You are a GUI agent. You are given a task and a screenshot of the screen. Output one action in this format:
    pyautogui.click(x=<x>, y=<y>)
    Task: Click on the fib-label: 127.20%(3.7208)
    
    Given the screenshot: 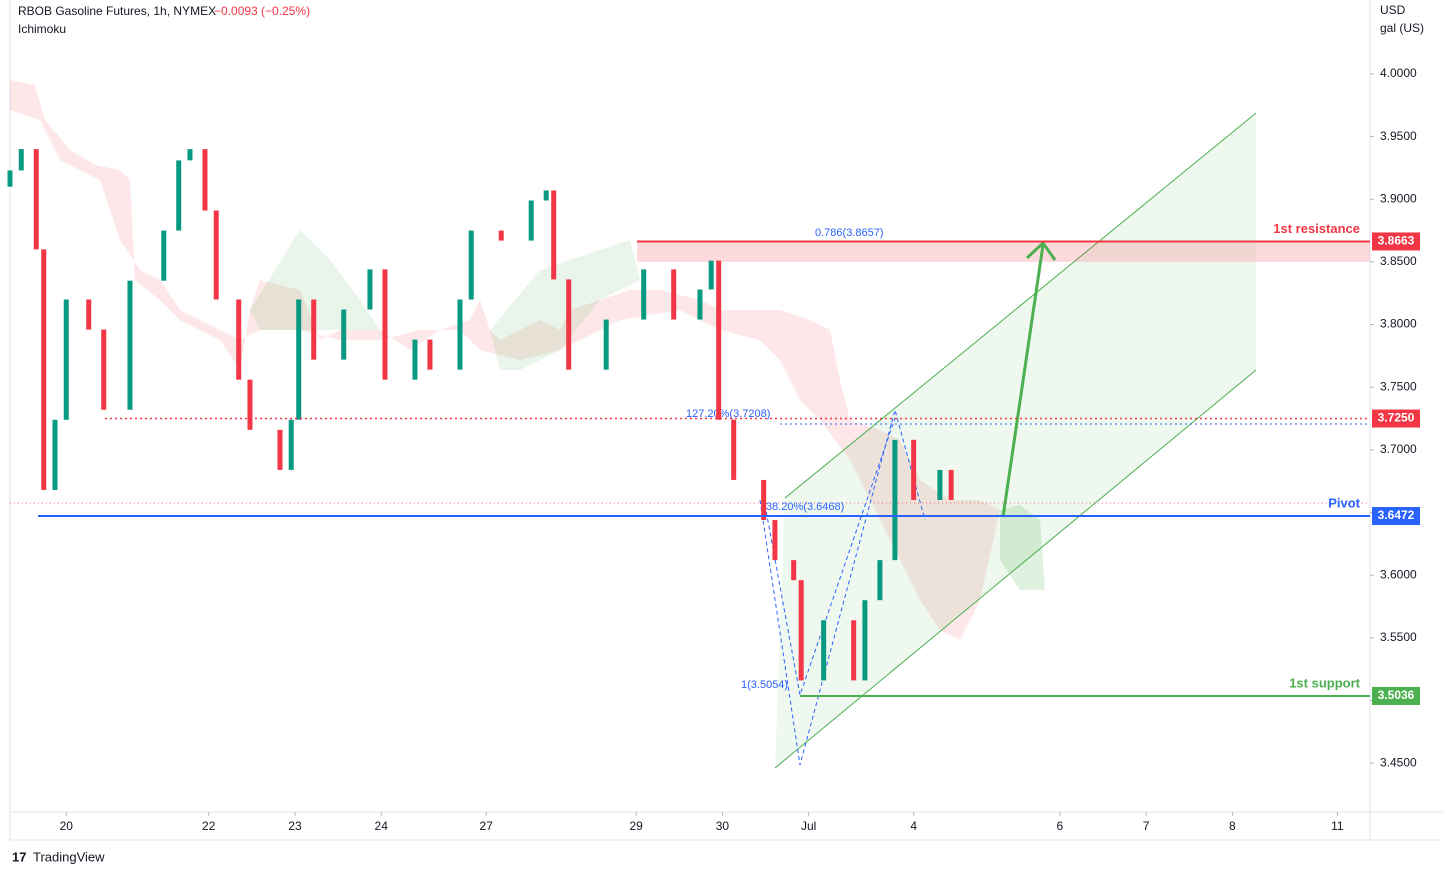 What is the action you would take?
    pyautogui.click(x=728, y=414)
    